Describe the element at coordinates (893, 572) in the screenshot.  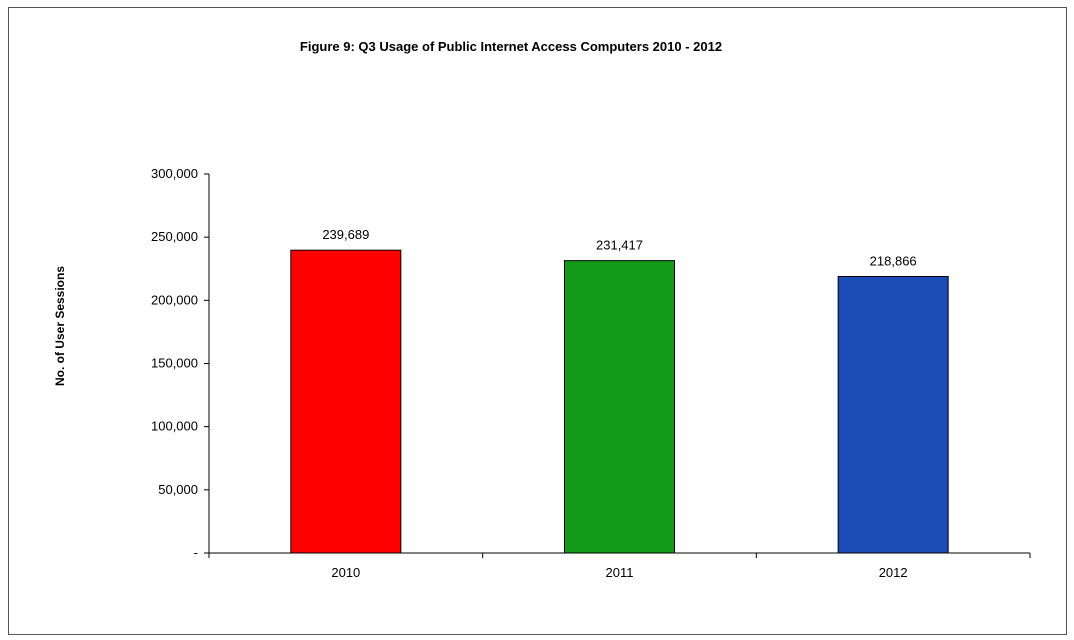
I see `x-tick-label-2012: 2012` at that location.